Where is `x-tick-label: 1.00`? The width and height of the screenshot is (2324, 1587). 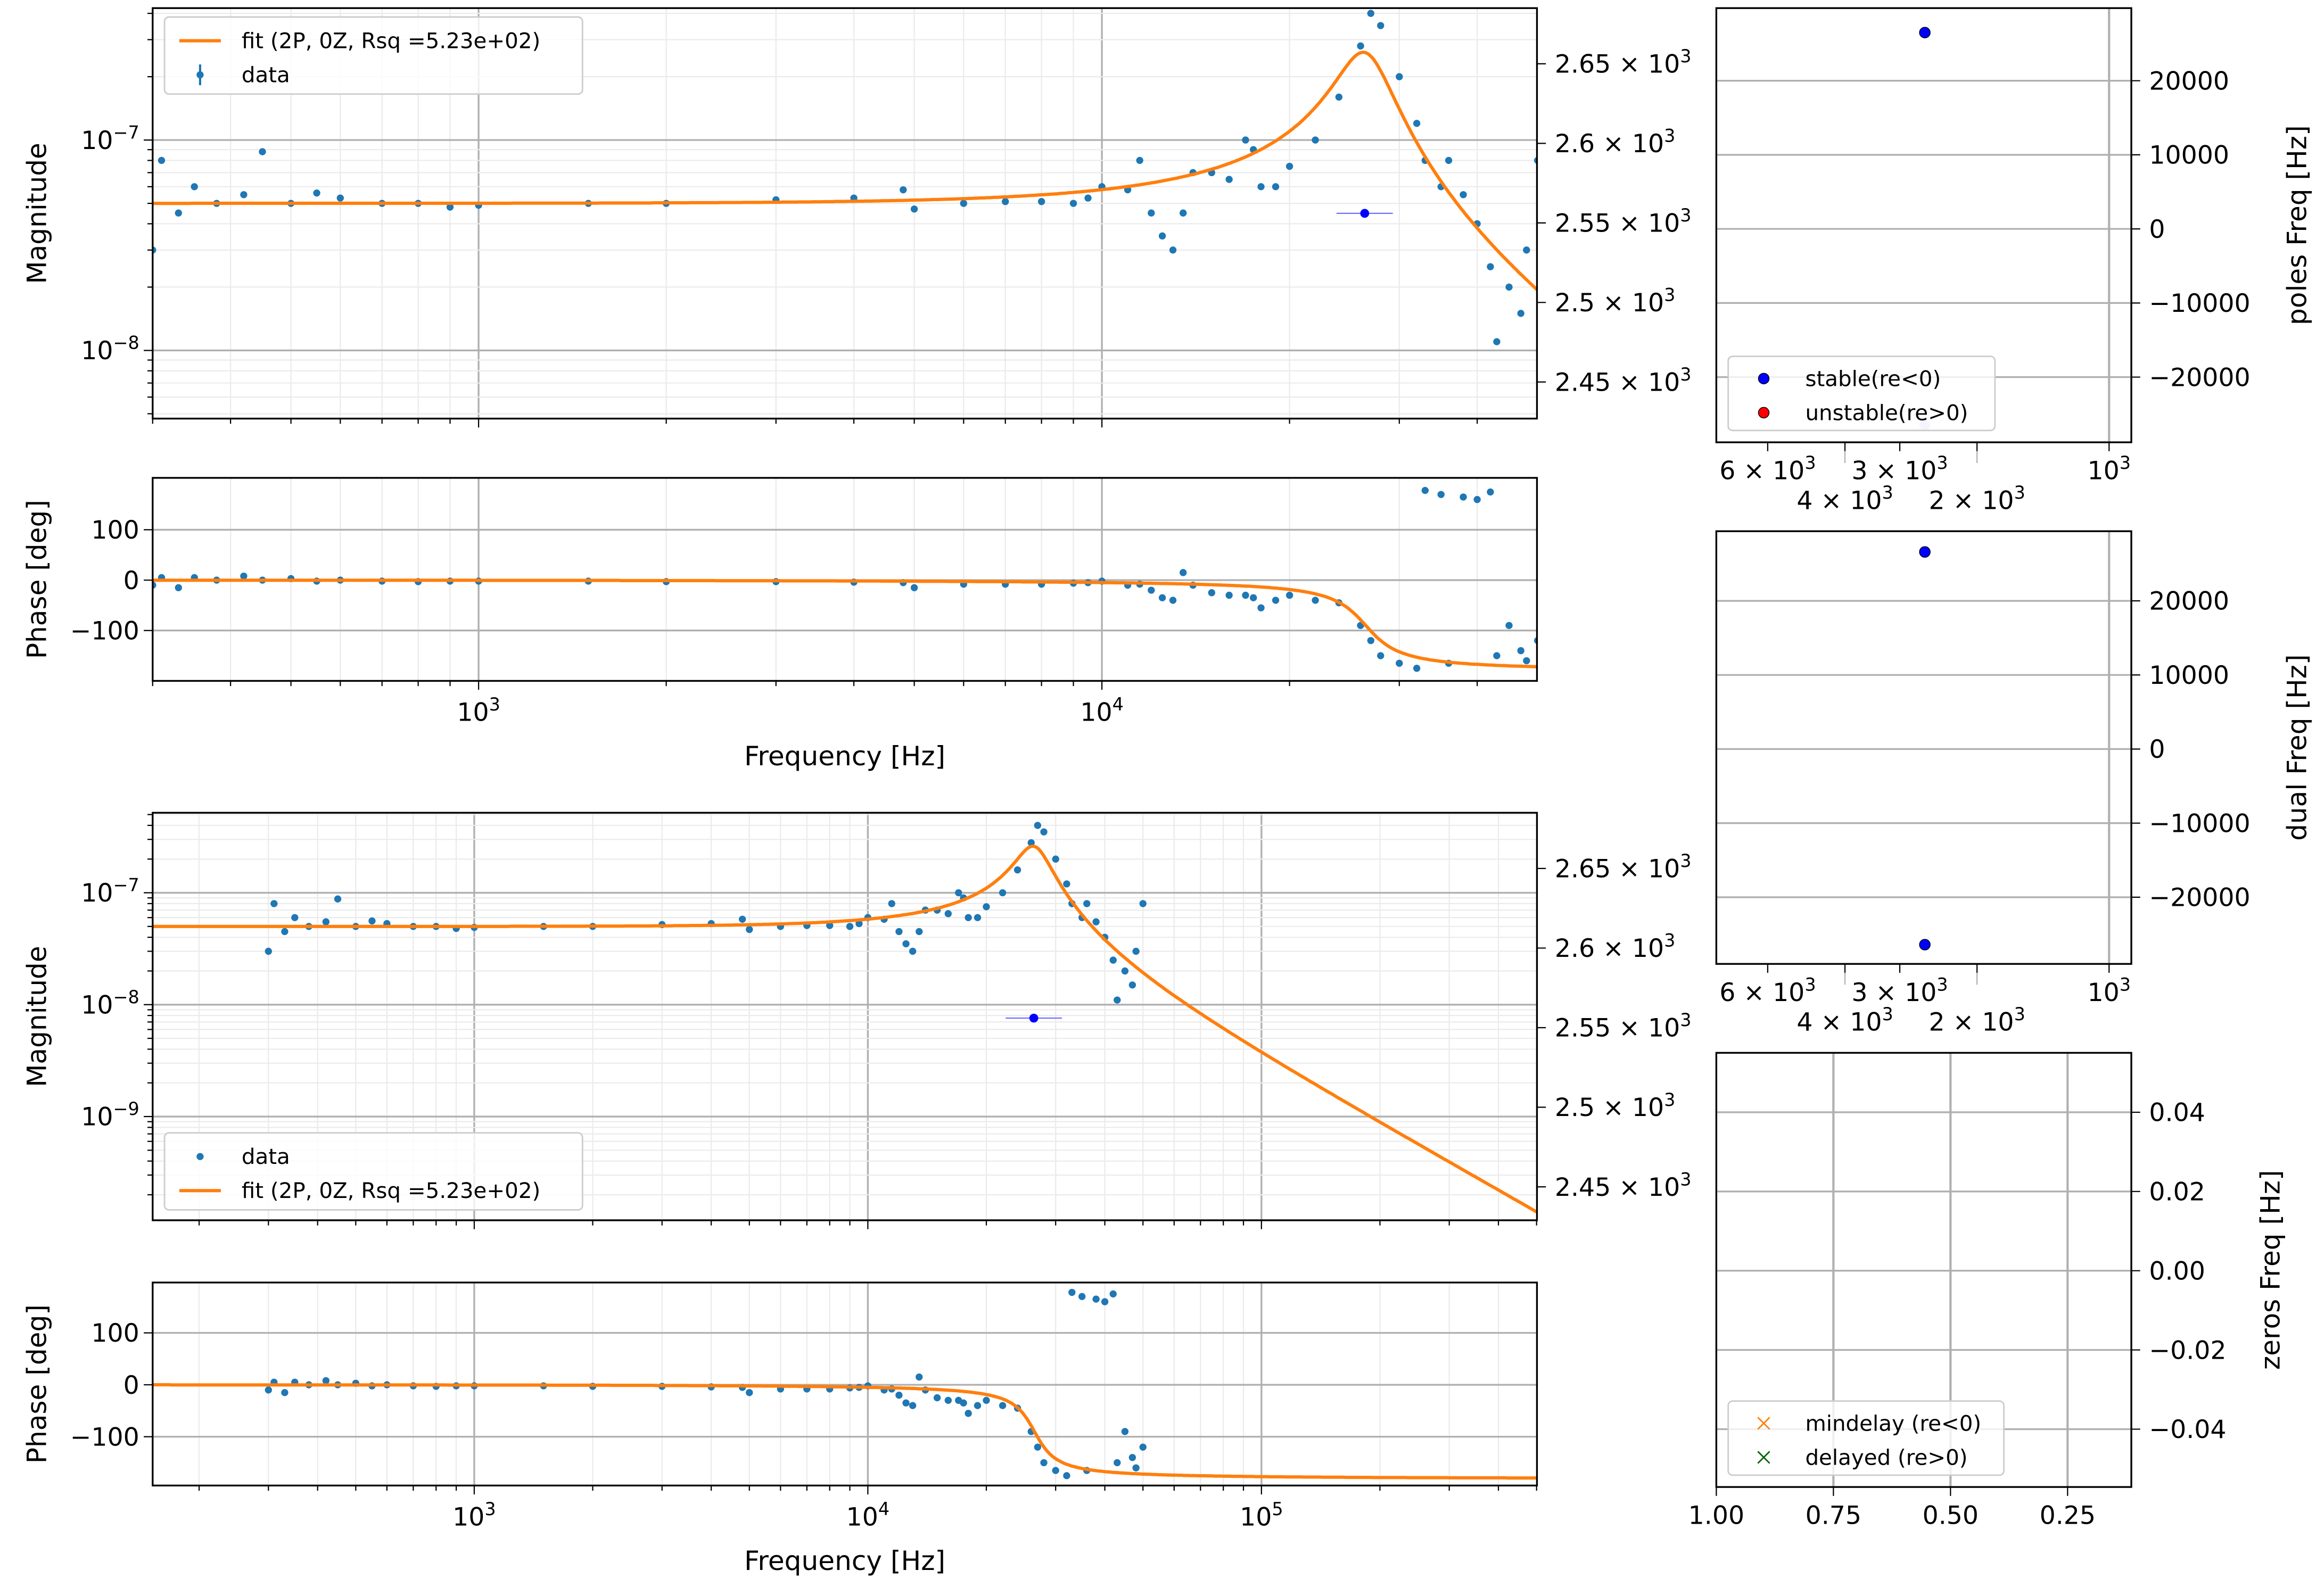
x-tick-label: 1.00 is located at coordinates (1716, 1516).